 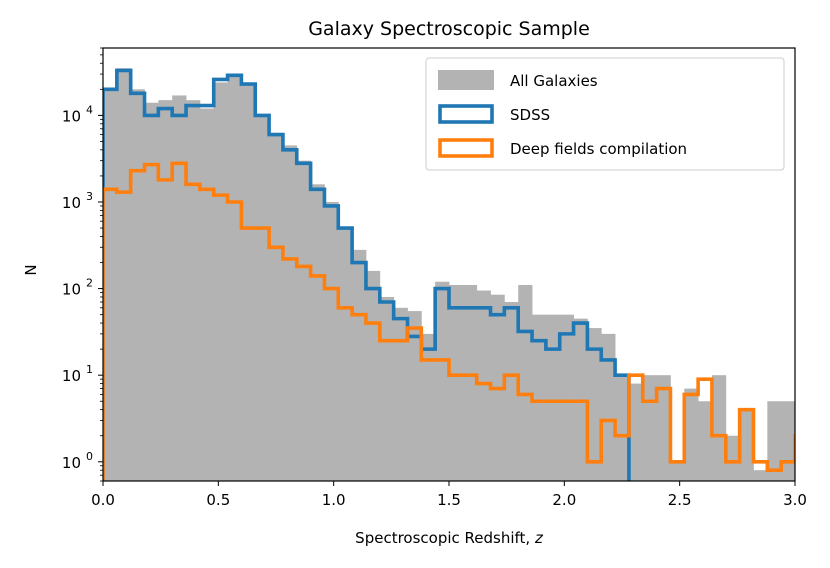 I want to click on chart-title: Galaxy Spectroscopic Sample, so click(x=449, y=29).